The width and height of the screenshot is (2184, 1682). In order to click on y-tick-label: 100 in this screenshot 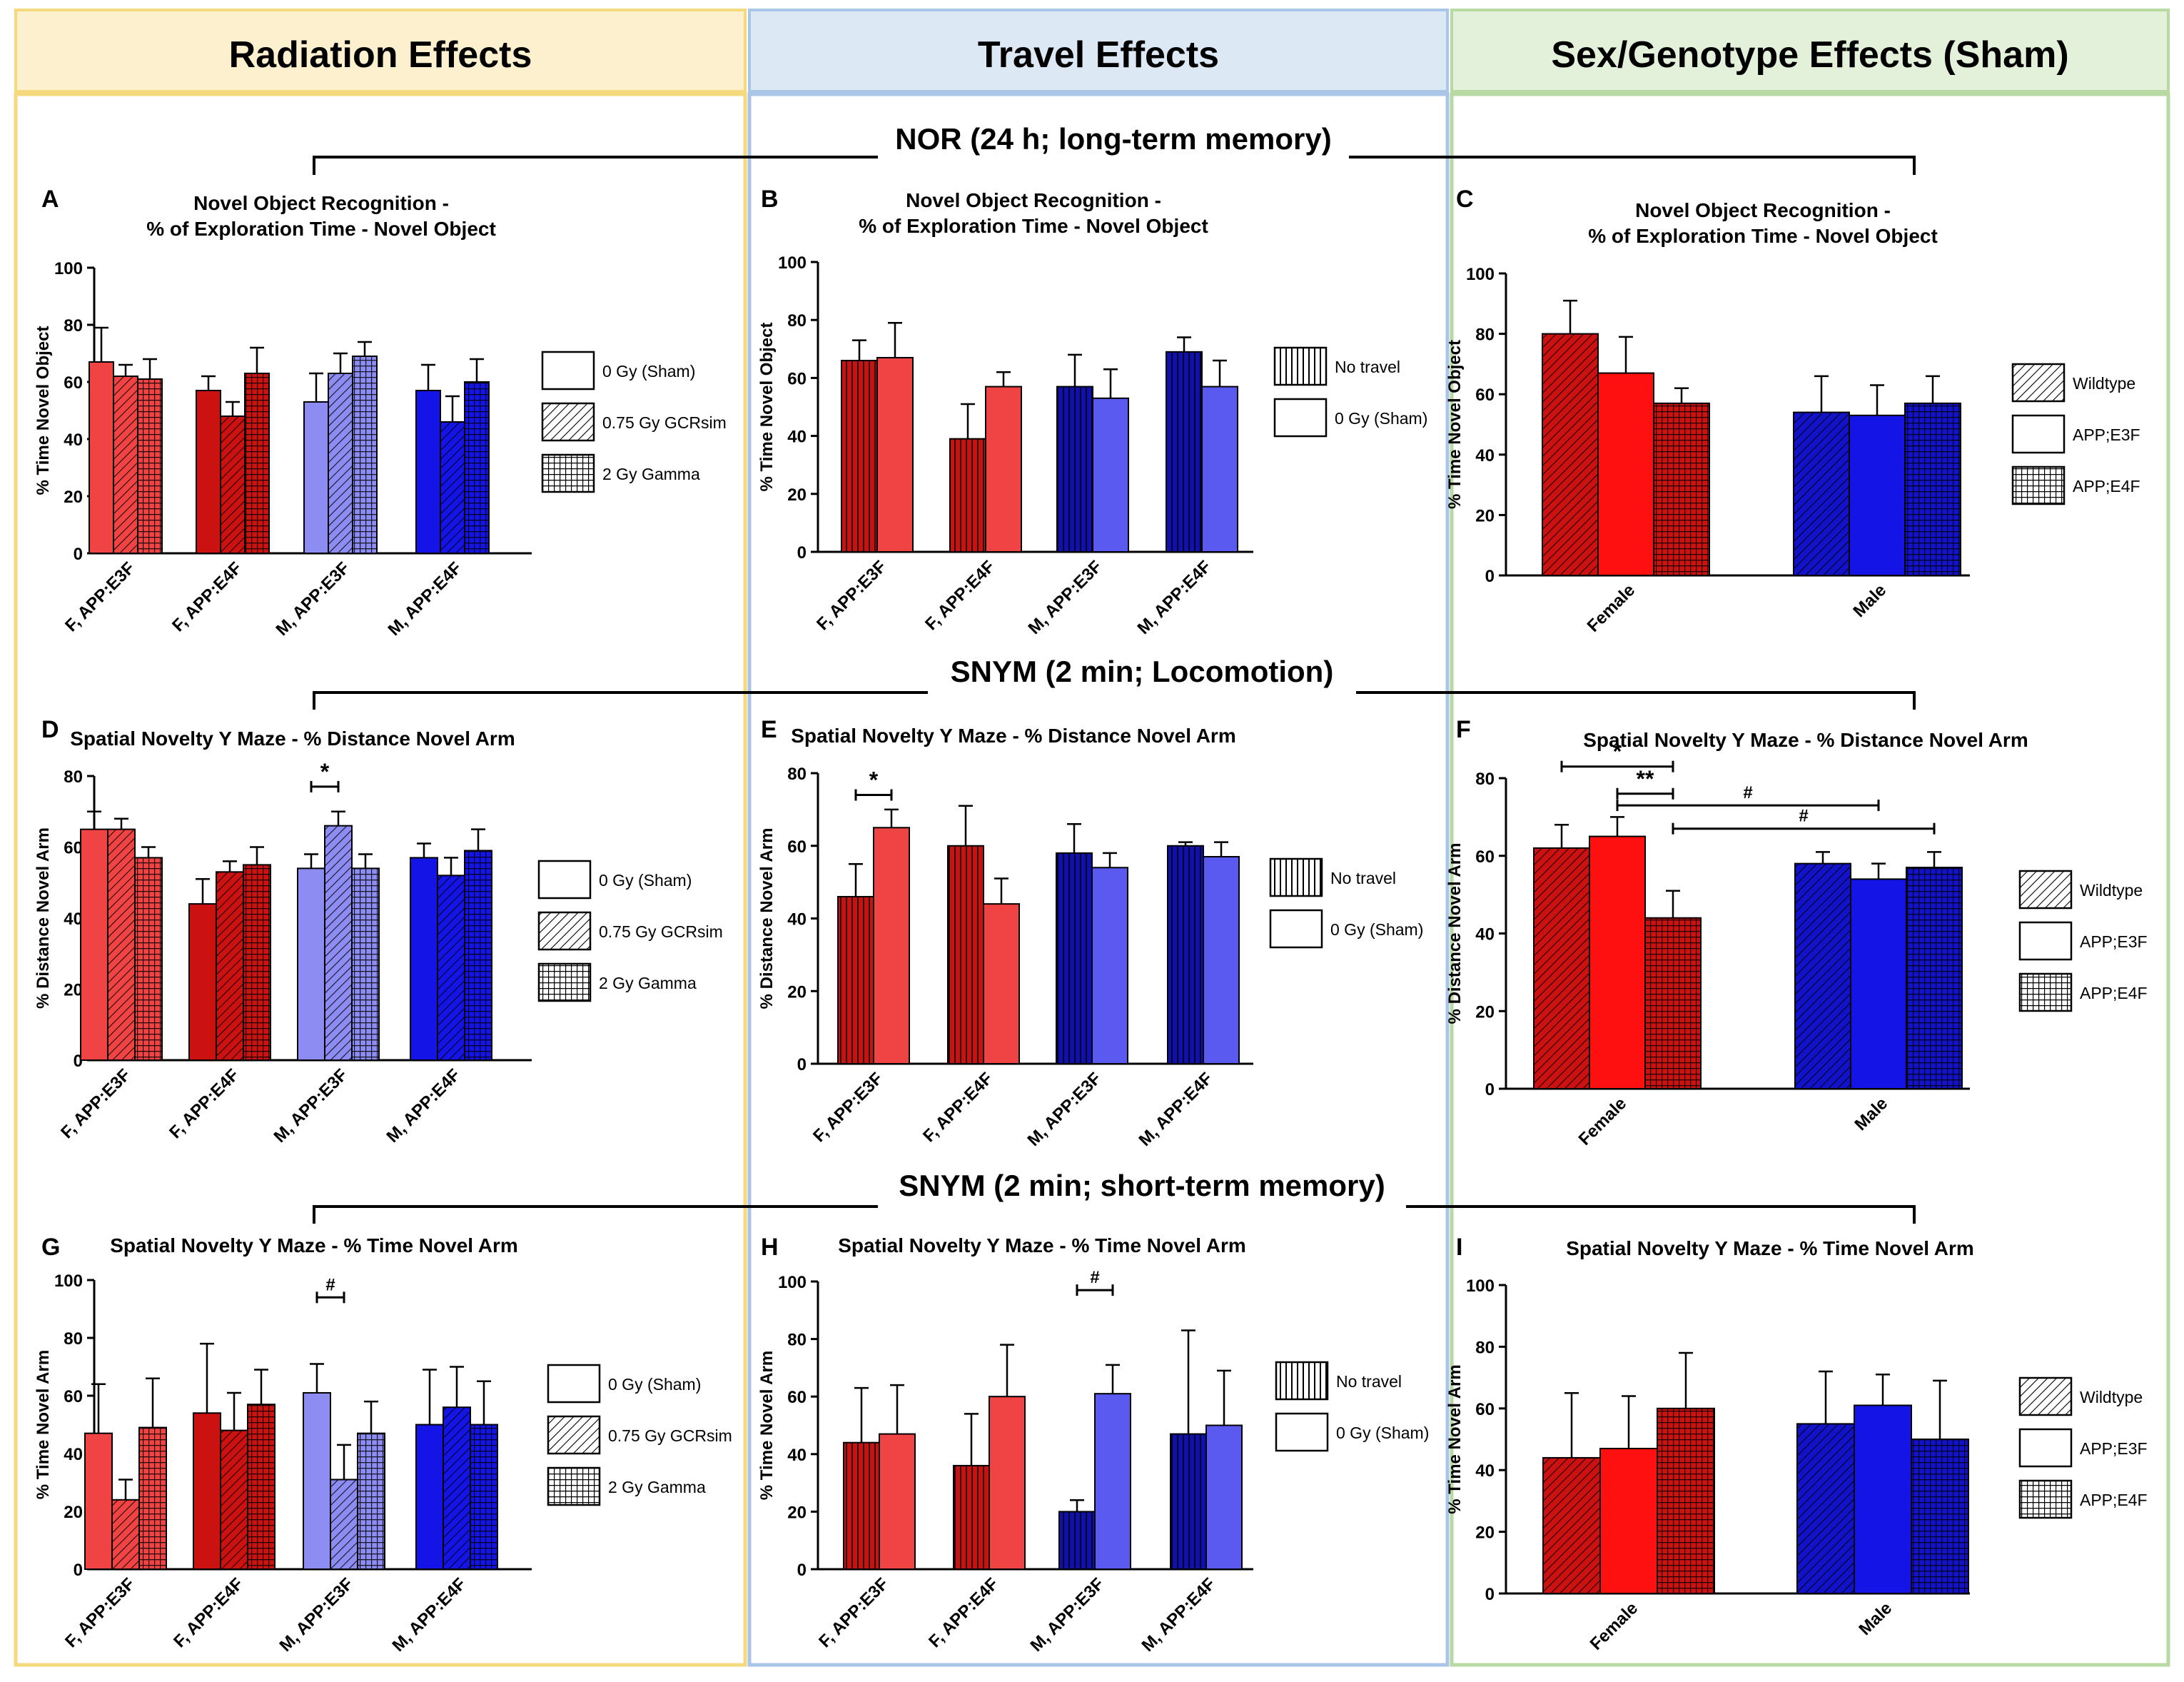, I will do `click(792, 1282)`.